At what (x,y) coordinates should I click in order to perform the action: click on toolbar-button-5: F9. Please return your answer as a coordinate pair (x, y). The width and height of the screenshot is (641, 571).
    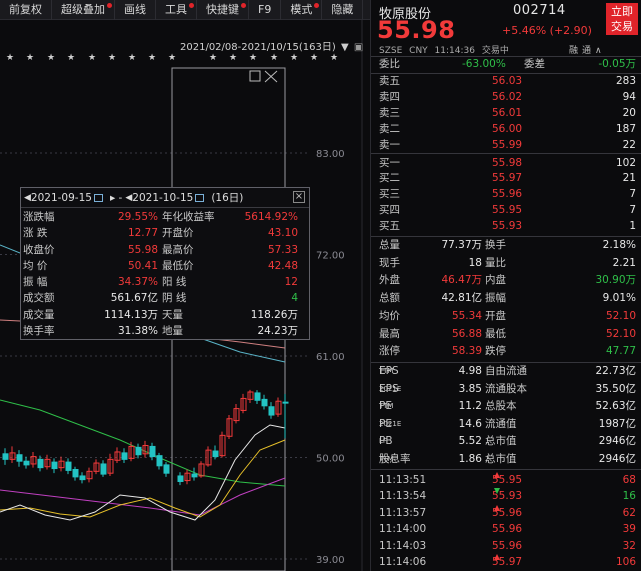
    Looking at the image, I should click on (265, 10).